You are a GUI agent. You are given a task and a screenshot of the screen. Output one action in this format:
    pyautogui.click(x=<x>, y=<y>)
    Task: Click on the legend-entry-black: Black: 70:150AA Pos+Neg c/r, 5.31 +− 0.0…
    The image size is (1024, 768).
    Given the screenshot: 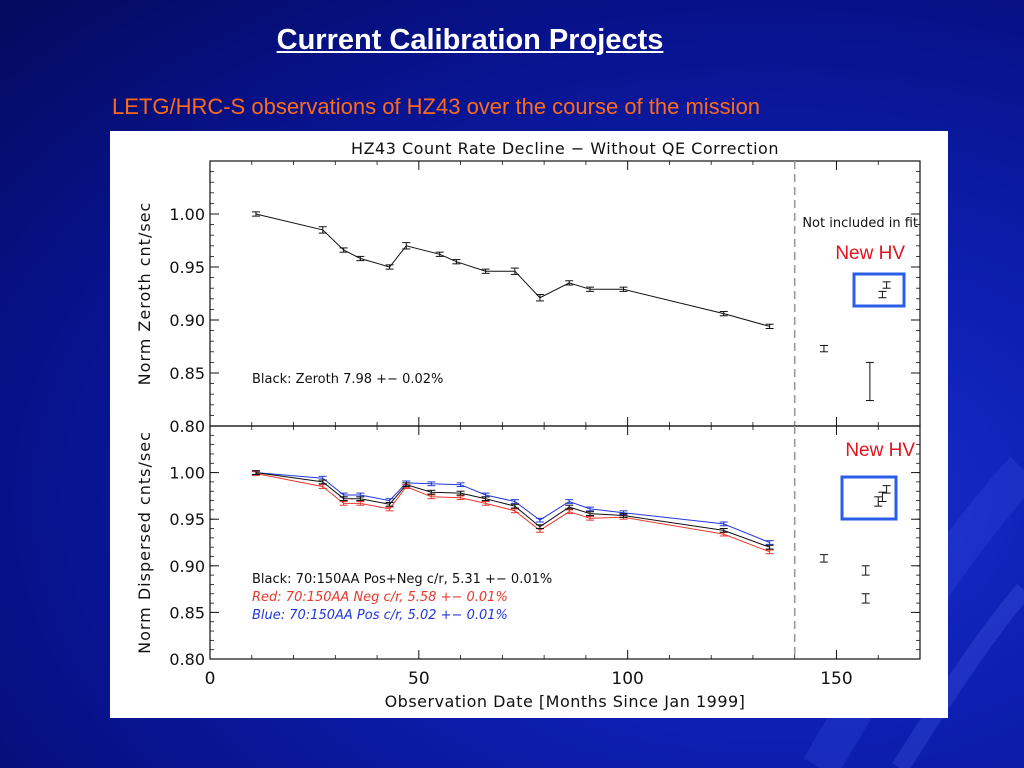 What is the action you would take?
    pyautogui.click(x=402, y=579)
    